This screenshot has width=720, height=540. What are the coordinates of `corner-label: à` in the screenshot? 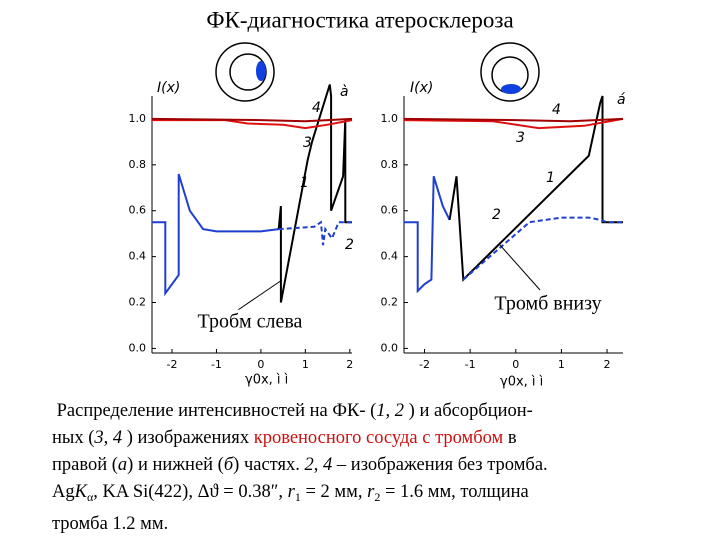 It's located at (344, 92).